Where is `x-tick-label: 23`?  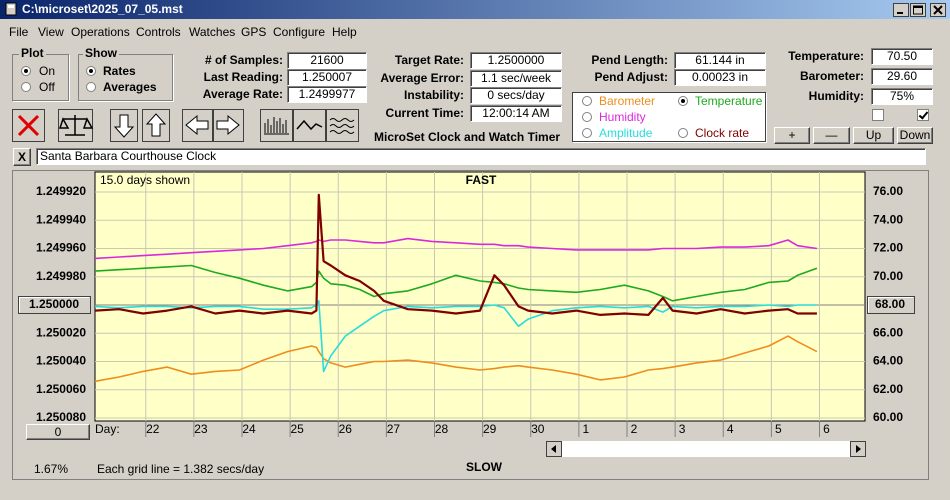
x-tick-label: 23 is located at coordinates (201, 429).